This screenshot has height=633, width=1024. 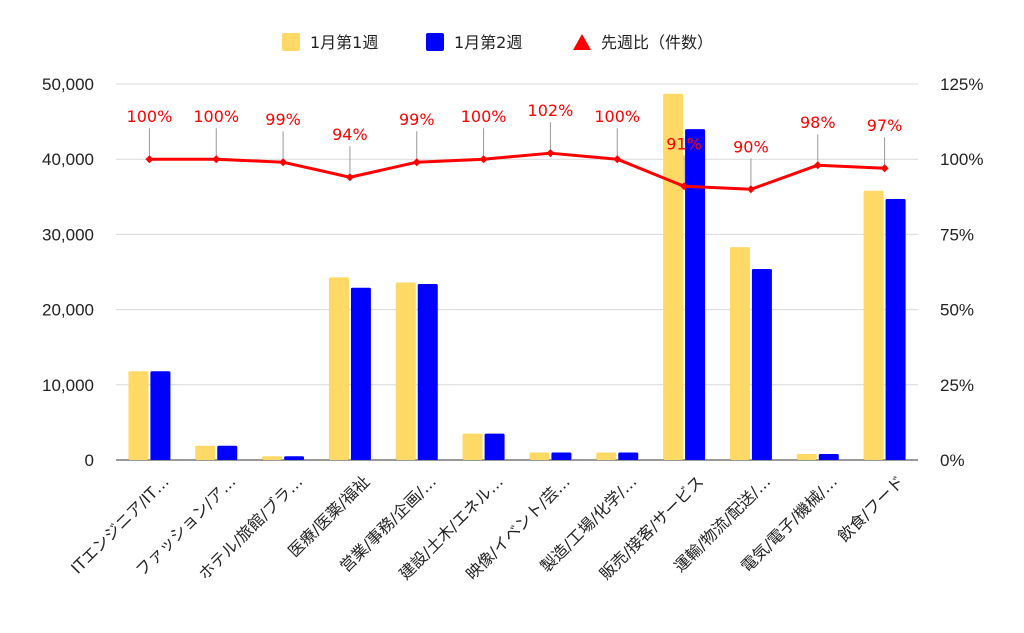 I want to click on y-right-tick-label: 75%, so click(x=957, y=234).